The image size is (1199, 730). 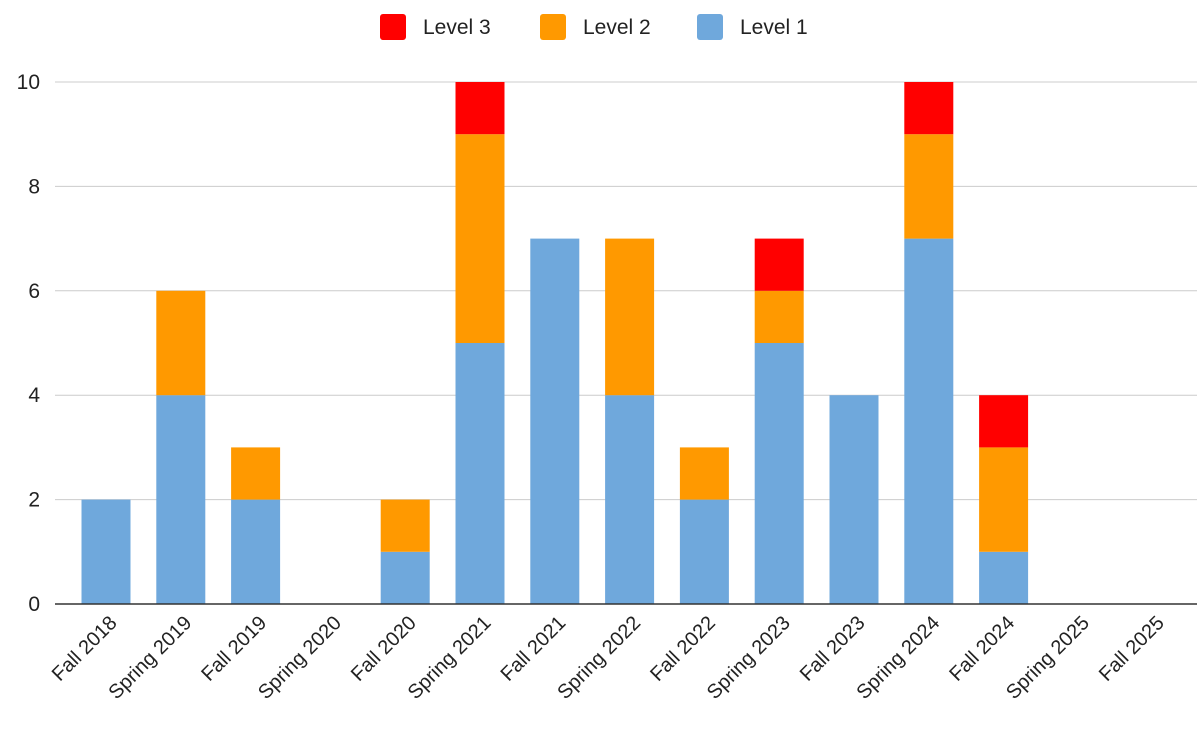 What do you see at coordinates (34, 291) in the screenshot?
I see `y-tick-label: 6` at bounding box center [34, 291].